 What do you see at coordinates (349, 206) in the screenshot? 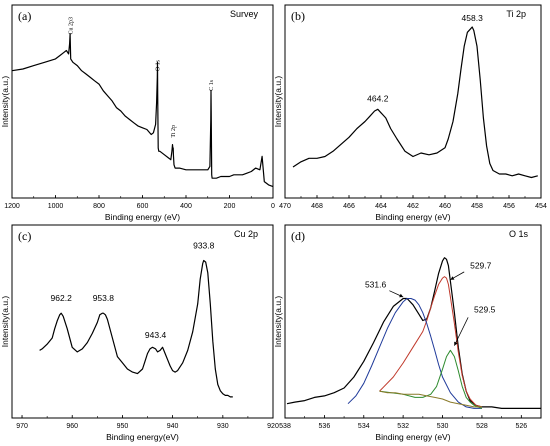
I see `x-tick-label: 466` at bounding box center [349, 206].